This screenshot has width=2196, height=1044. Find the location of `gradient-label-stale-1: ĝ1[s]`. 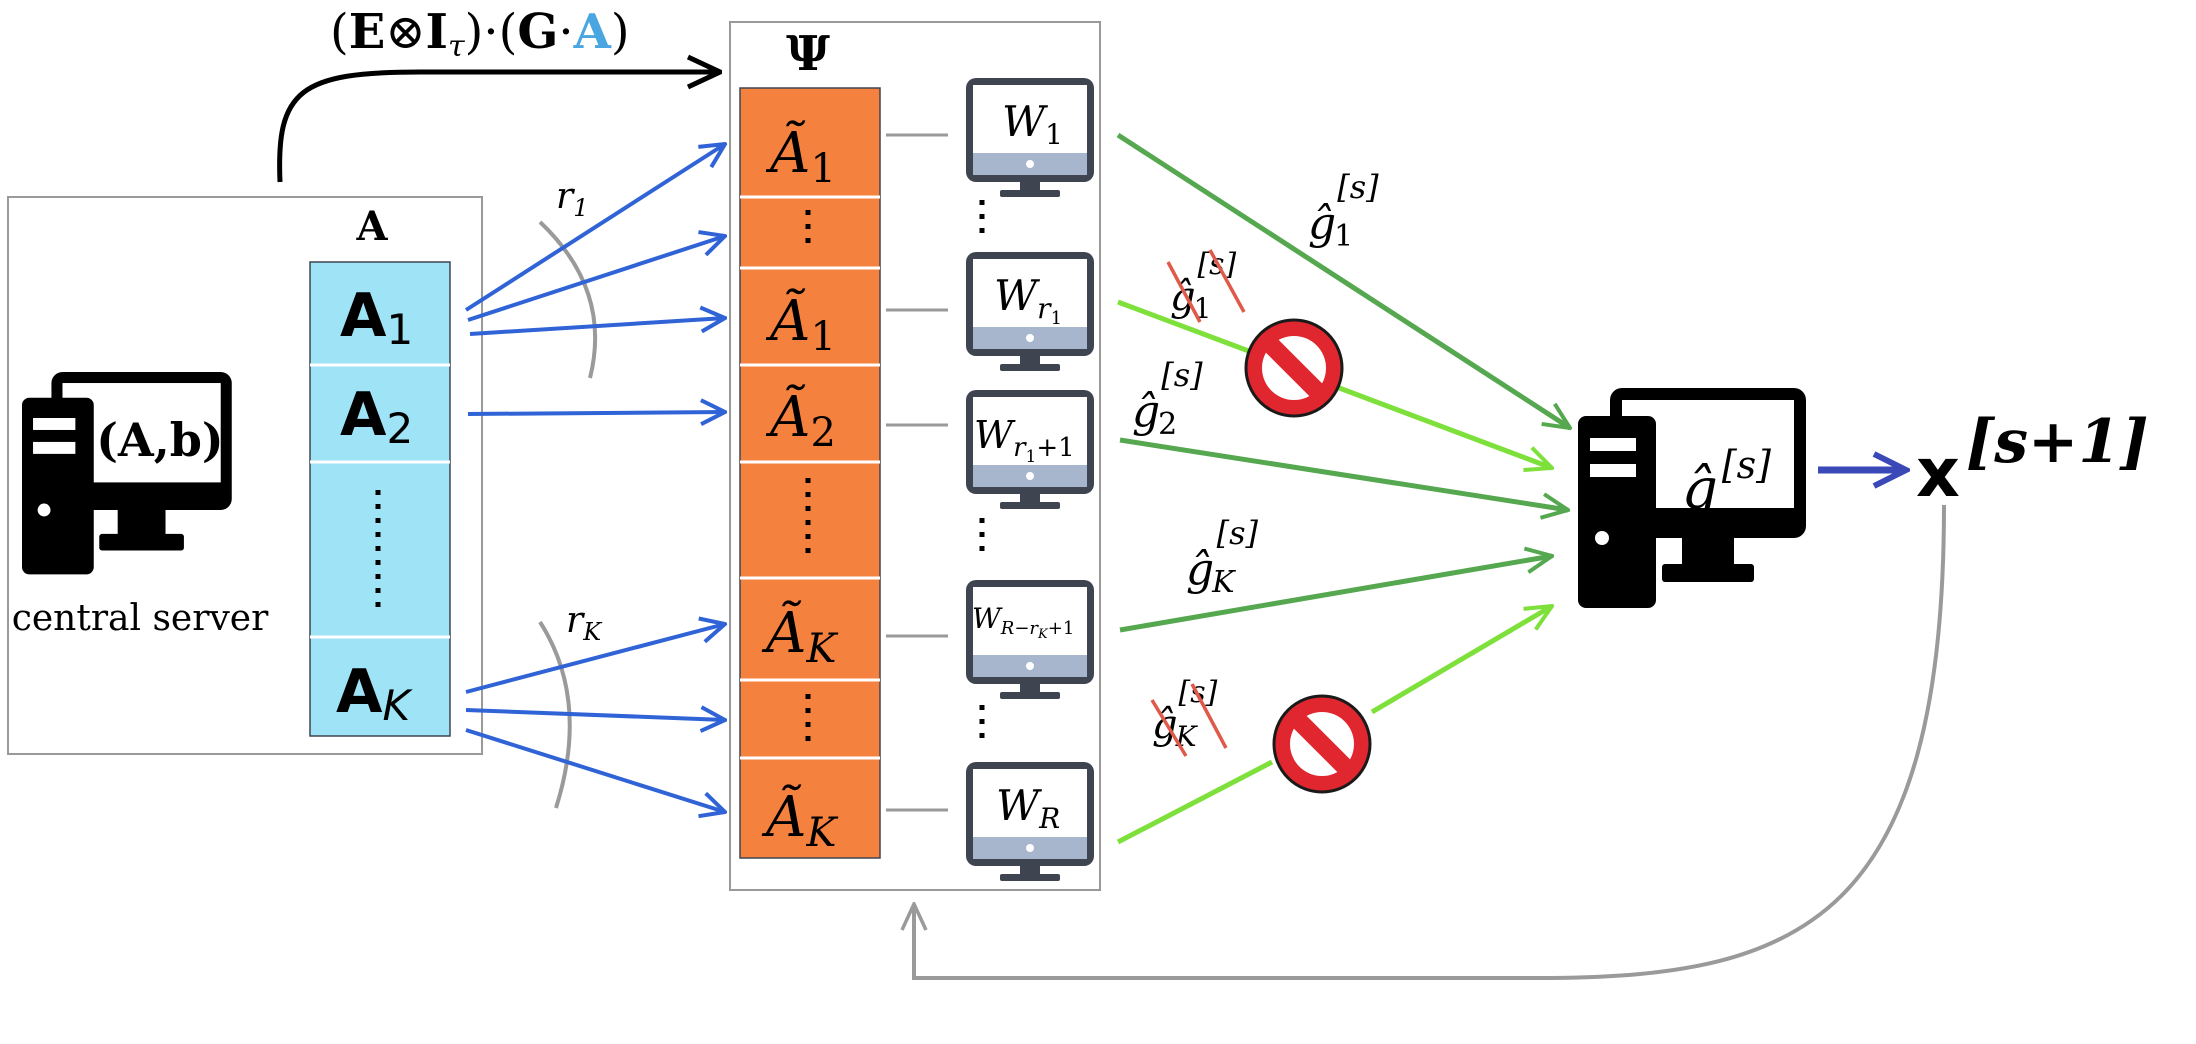

gradient-label-stale-1: ĝ1[s] is located at coordinates (1206, 286).